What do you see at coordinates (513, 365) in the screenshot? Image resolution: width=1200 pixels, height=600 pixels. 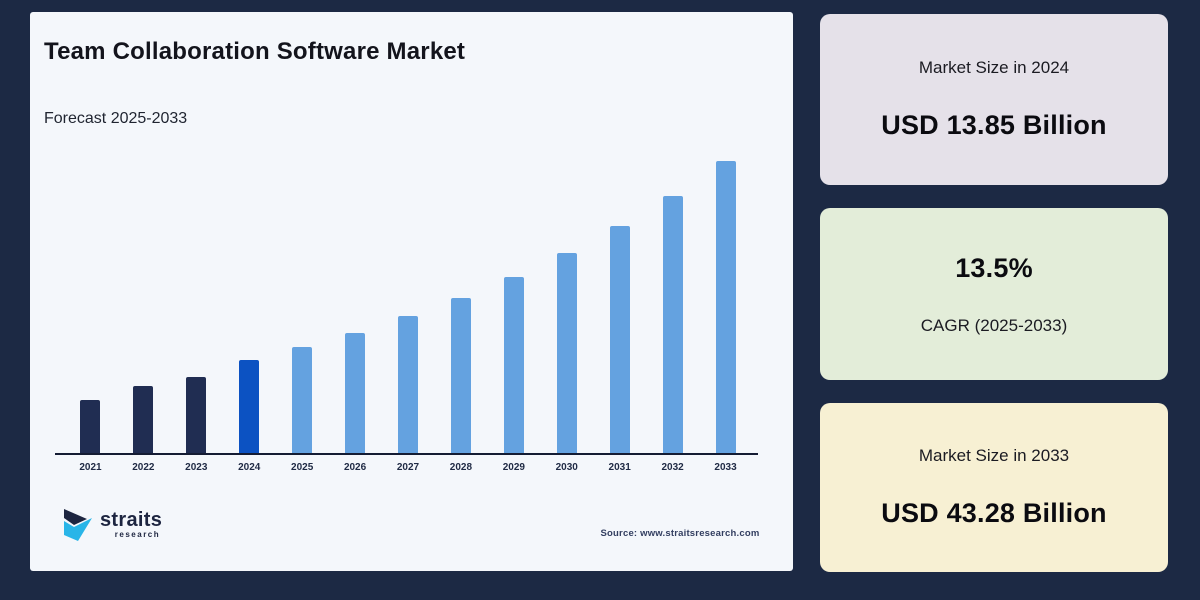 I see `bar-2029` at bounding box center [513, 365].